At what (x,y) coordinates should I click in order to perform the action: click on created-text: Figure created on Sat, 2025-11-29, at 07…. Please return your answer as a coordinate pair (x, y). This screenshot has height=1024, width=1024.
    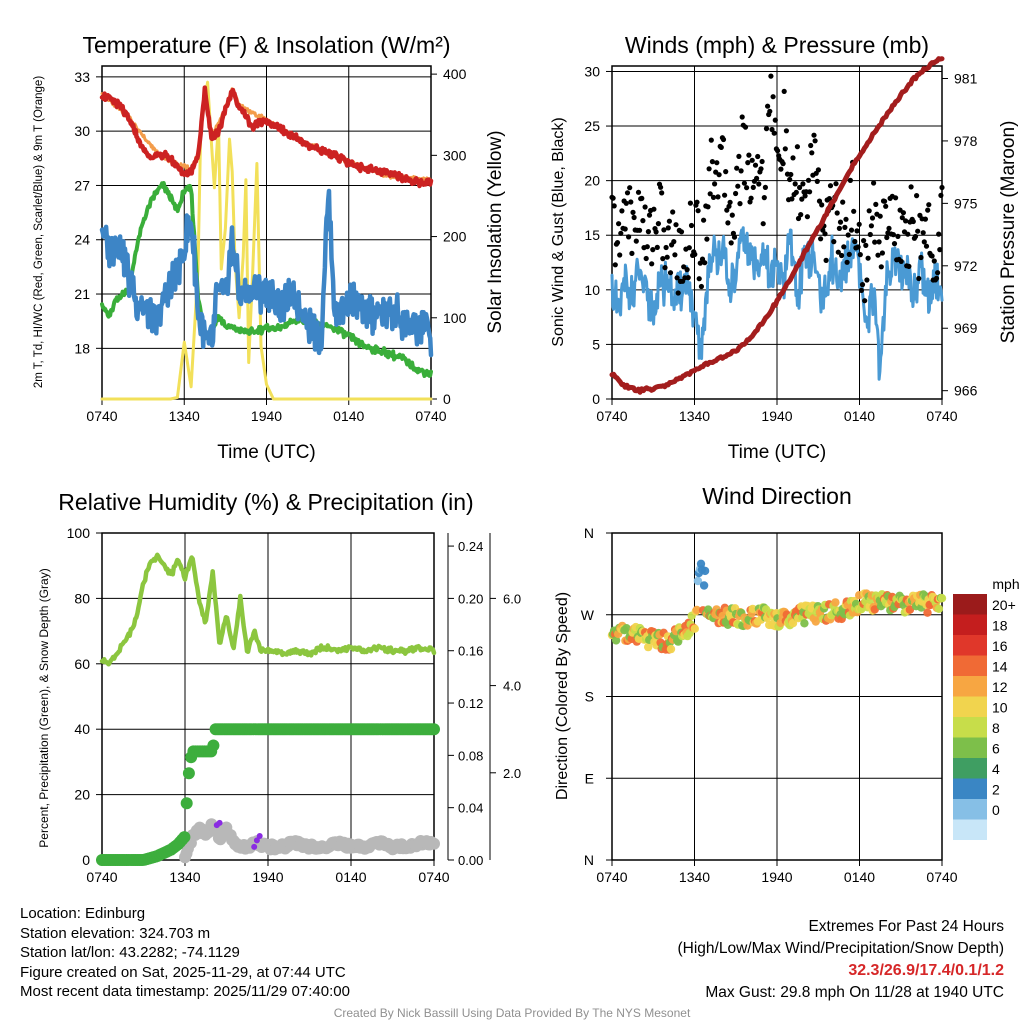
    Looking at the image, I should click on (183, 972).